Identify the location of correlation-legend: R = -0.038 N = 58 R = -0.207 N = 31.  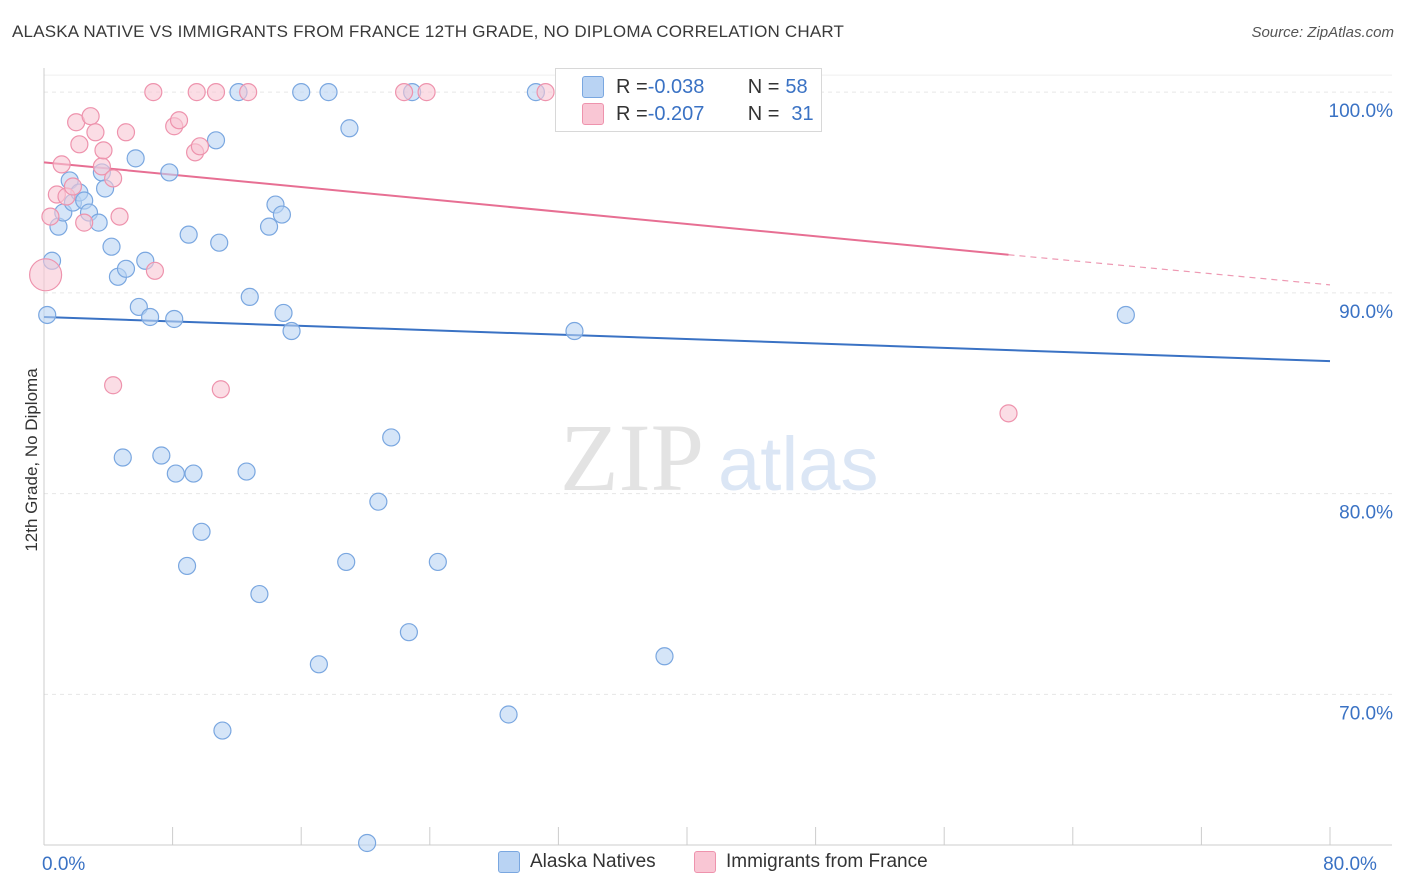
(688, 100).